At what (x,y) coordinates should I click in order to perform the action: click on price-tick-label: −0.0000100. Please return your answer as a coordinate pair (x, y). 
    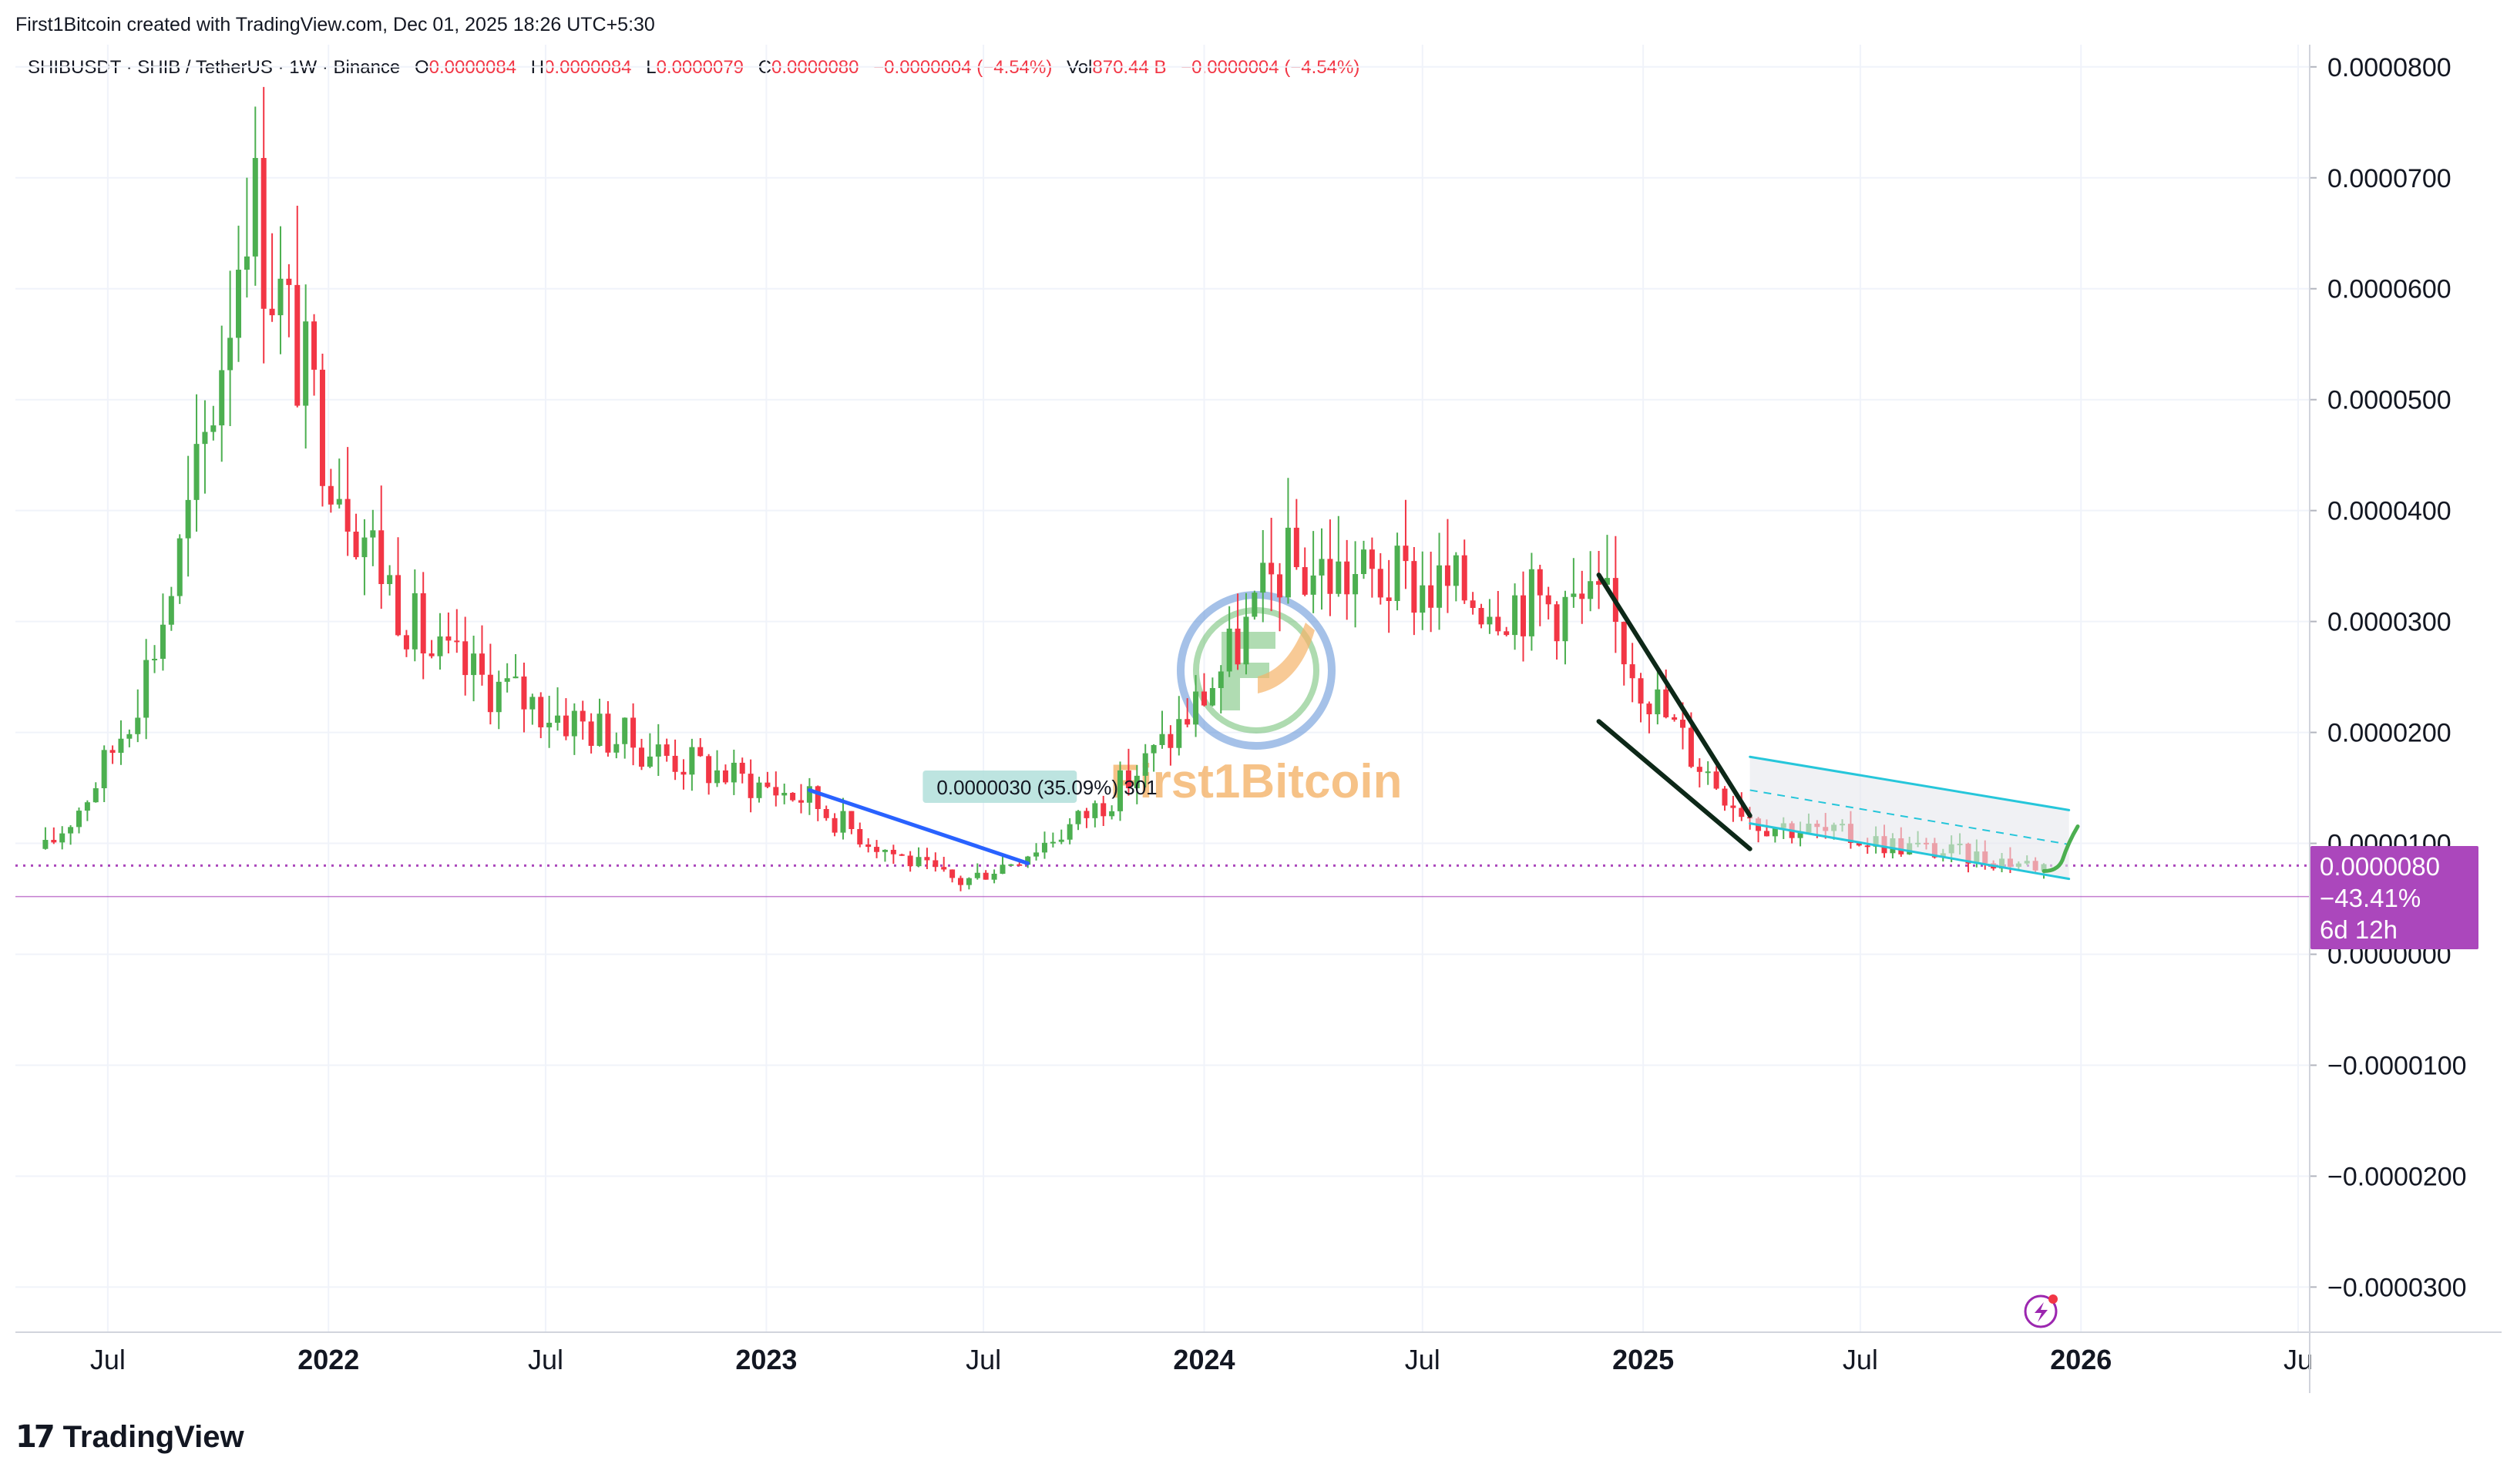
    Looking at the image, I should click on (2397, 1065).